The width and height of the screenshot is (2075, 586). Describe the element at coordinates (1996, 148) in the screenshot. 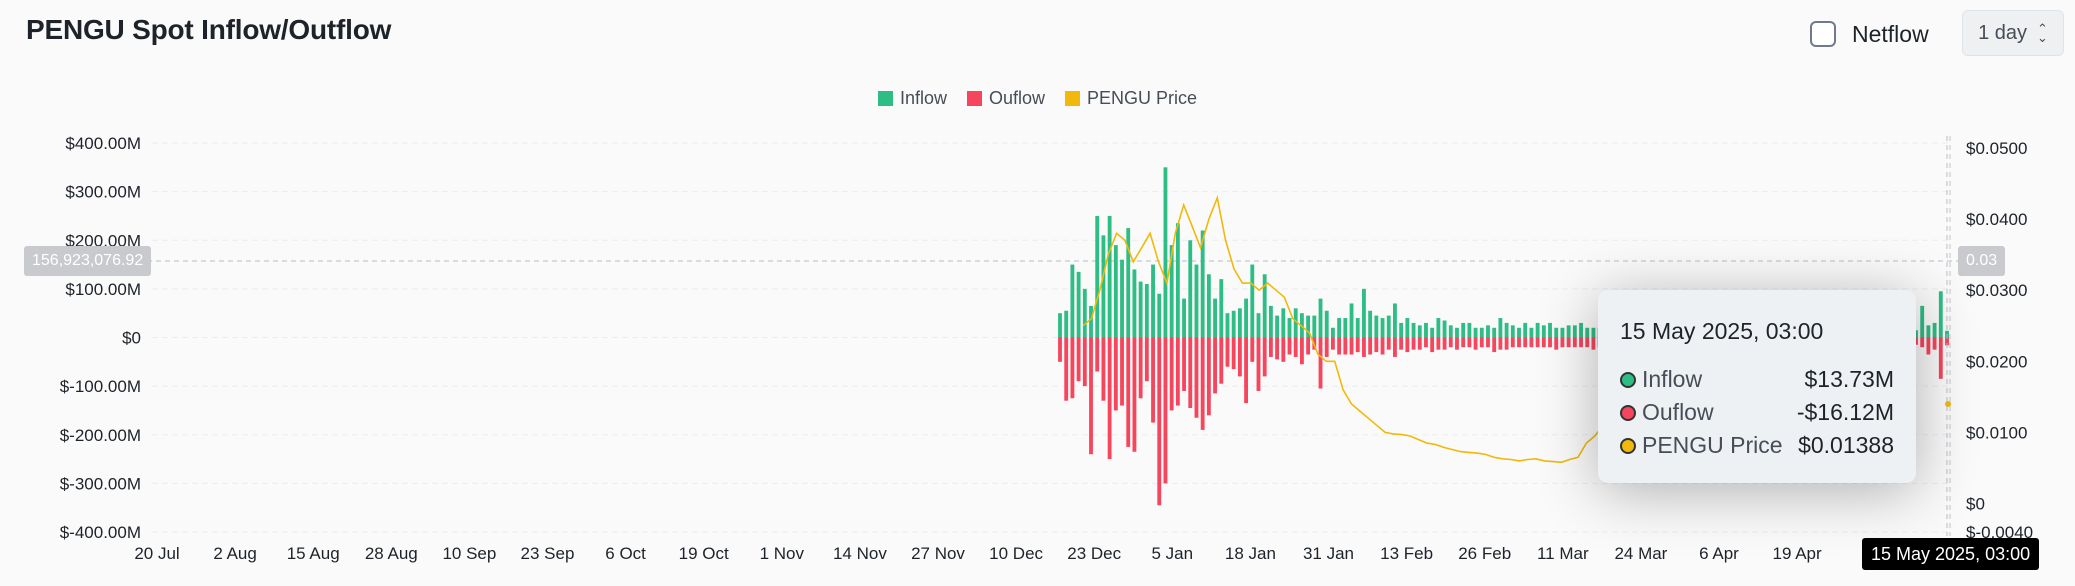

I see `y2-tick-label: $0.0500` at that location.